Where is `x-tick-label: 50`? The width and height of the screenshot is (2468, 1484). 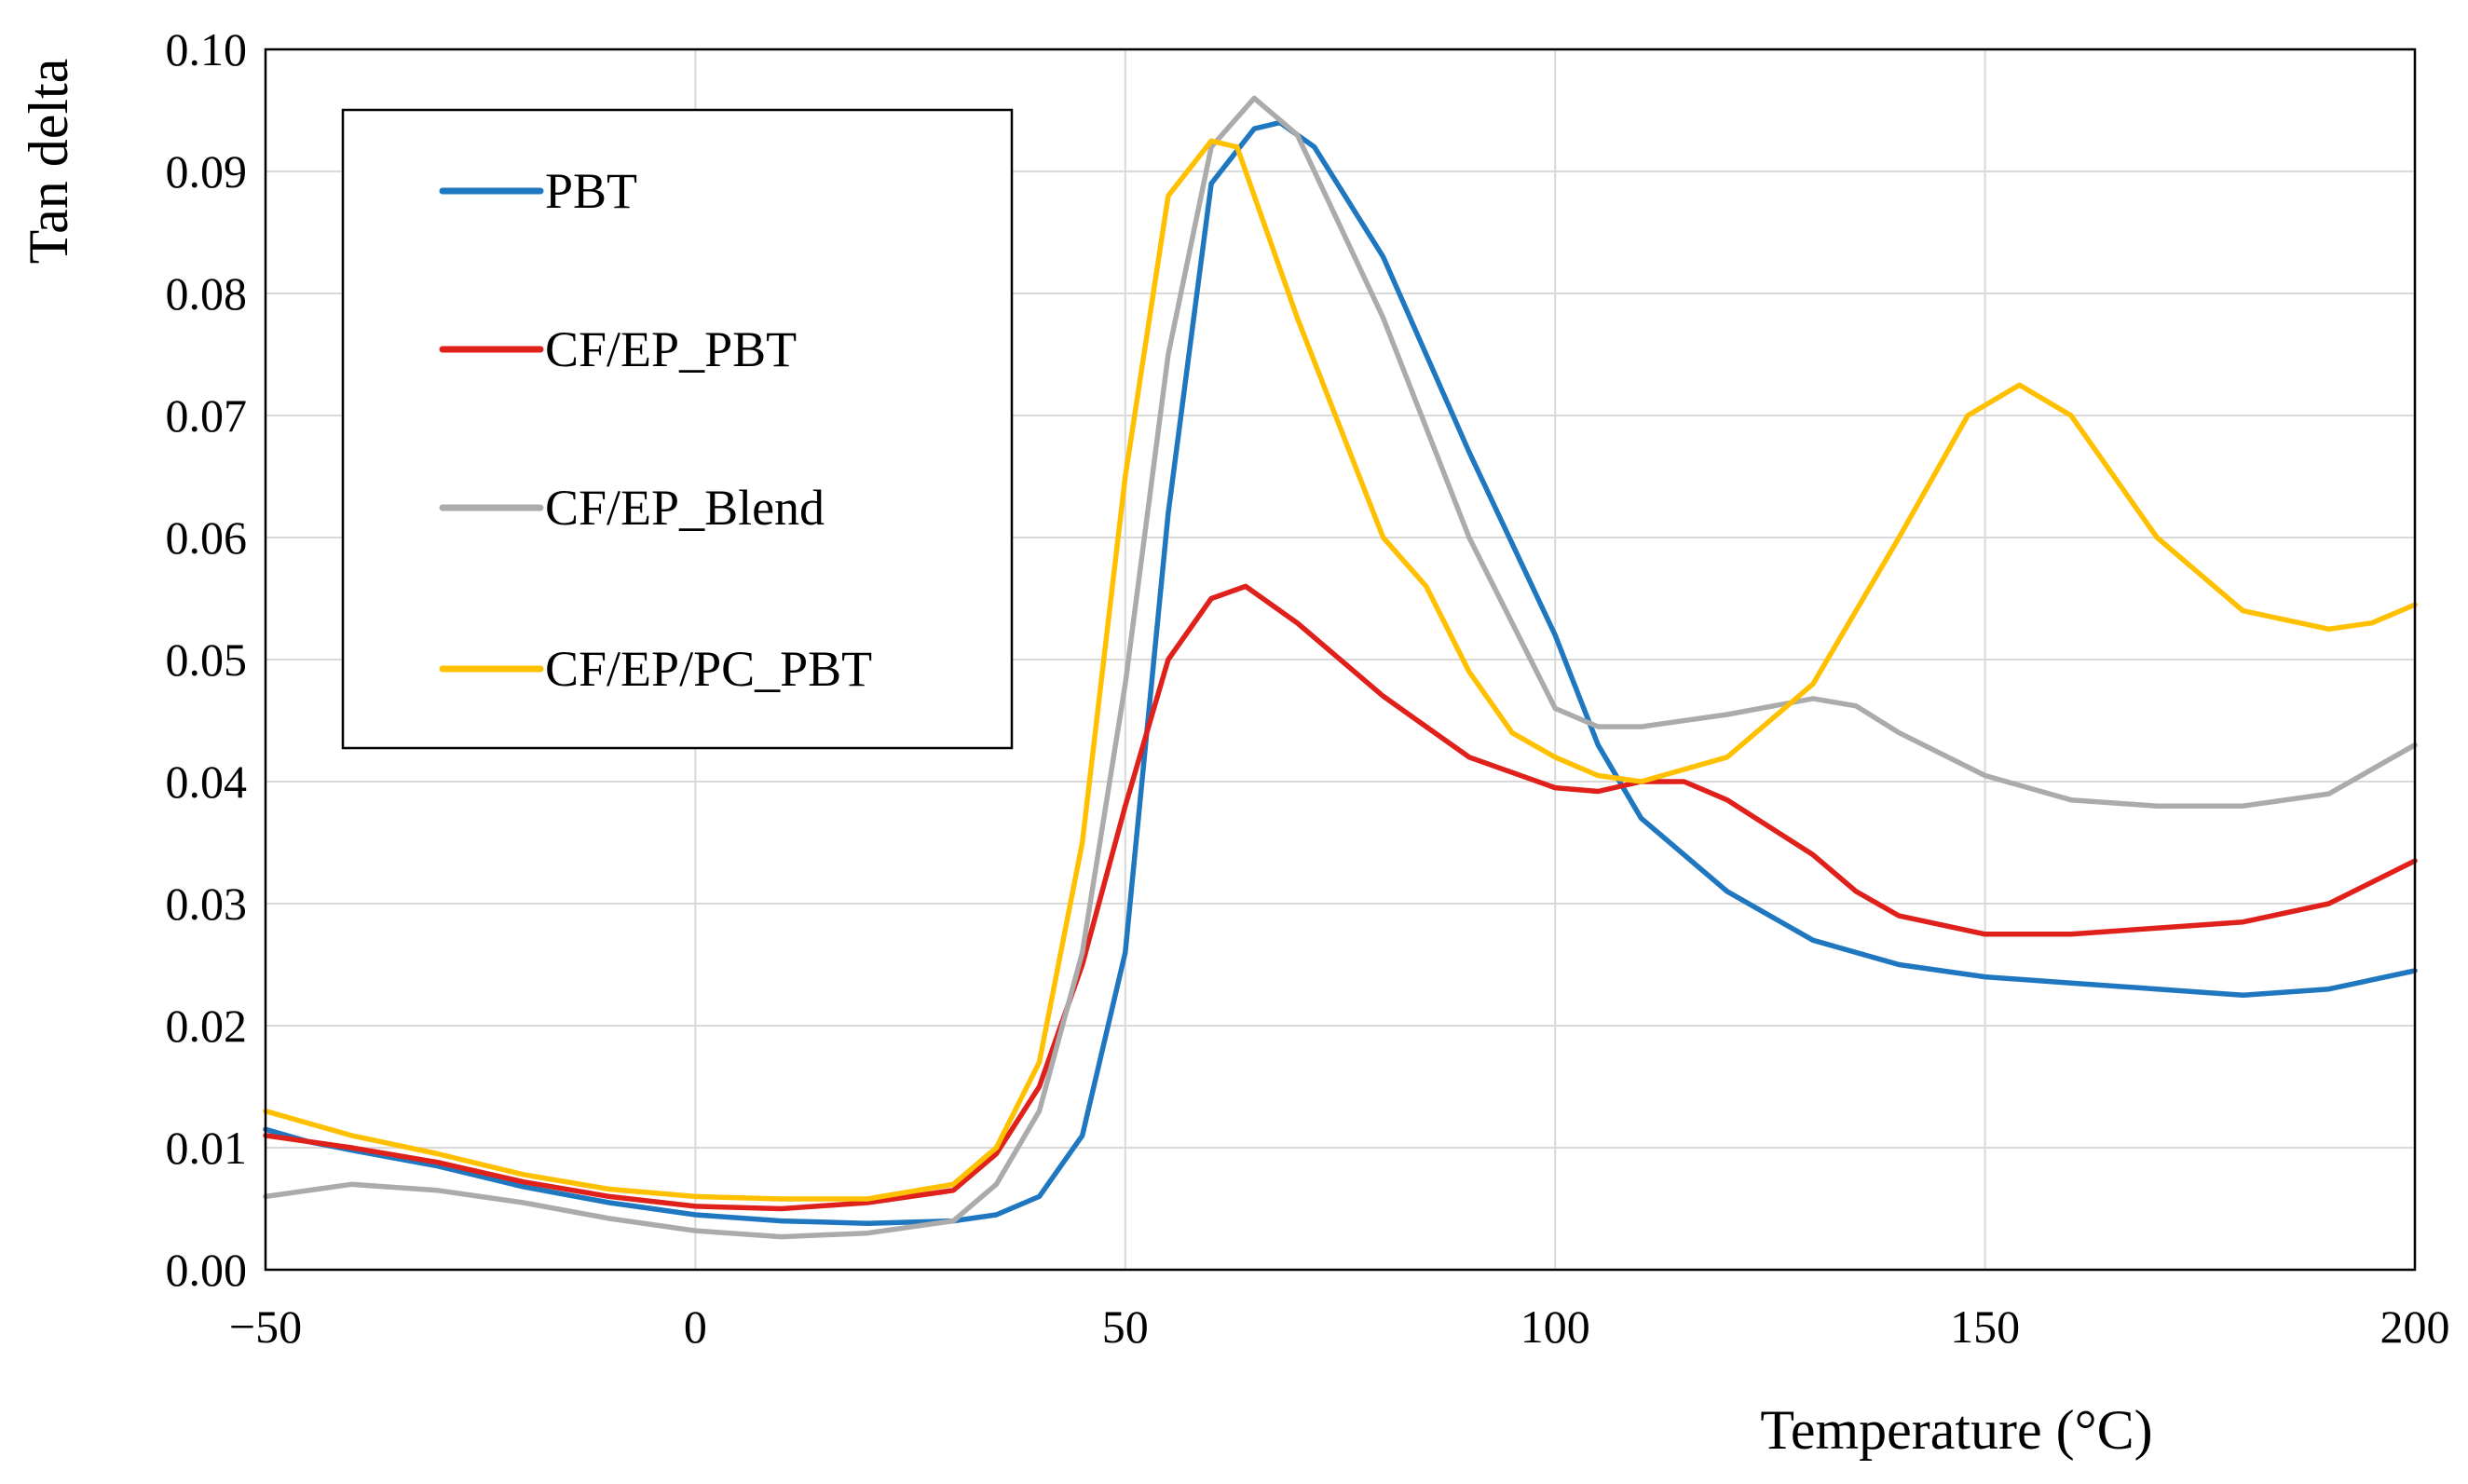 x-tick-label: 50 is located at coordinates (1125, 1326).